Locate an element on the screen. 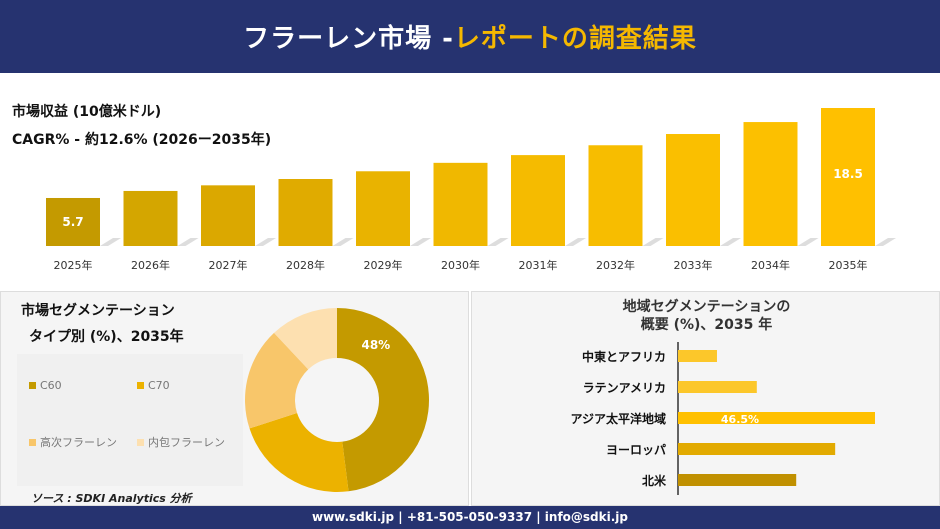  donut-slice-内包フラーレン is located at coordinates (305, 339).